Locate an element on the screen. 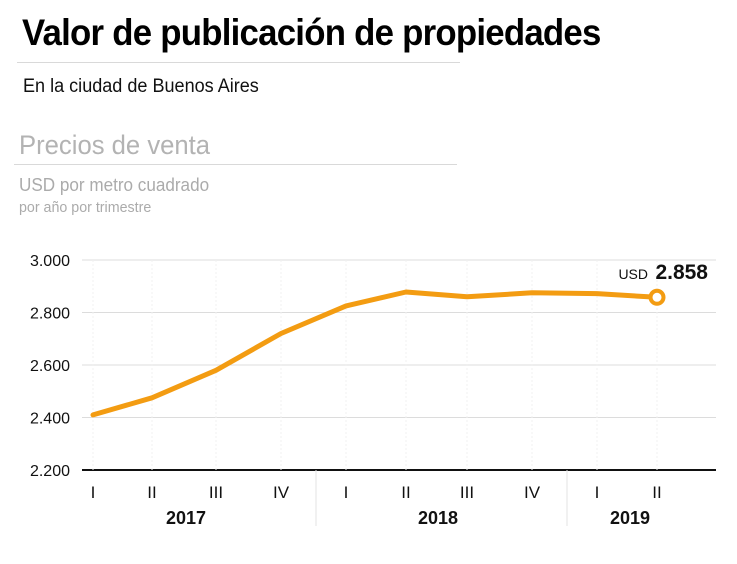 The width and height of the screenshot is (737, 564). y-tick-label: 2.200 is located at coordinates (50, 471).